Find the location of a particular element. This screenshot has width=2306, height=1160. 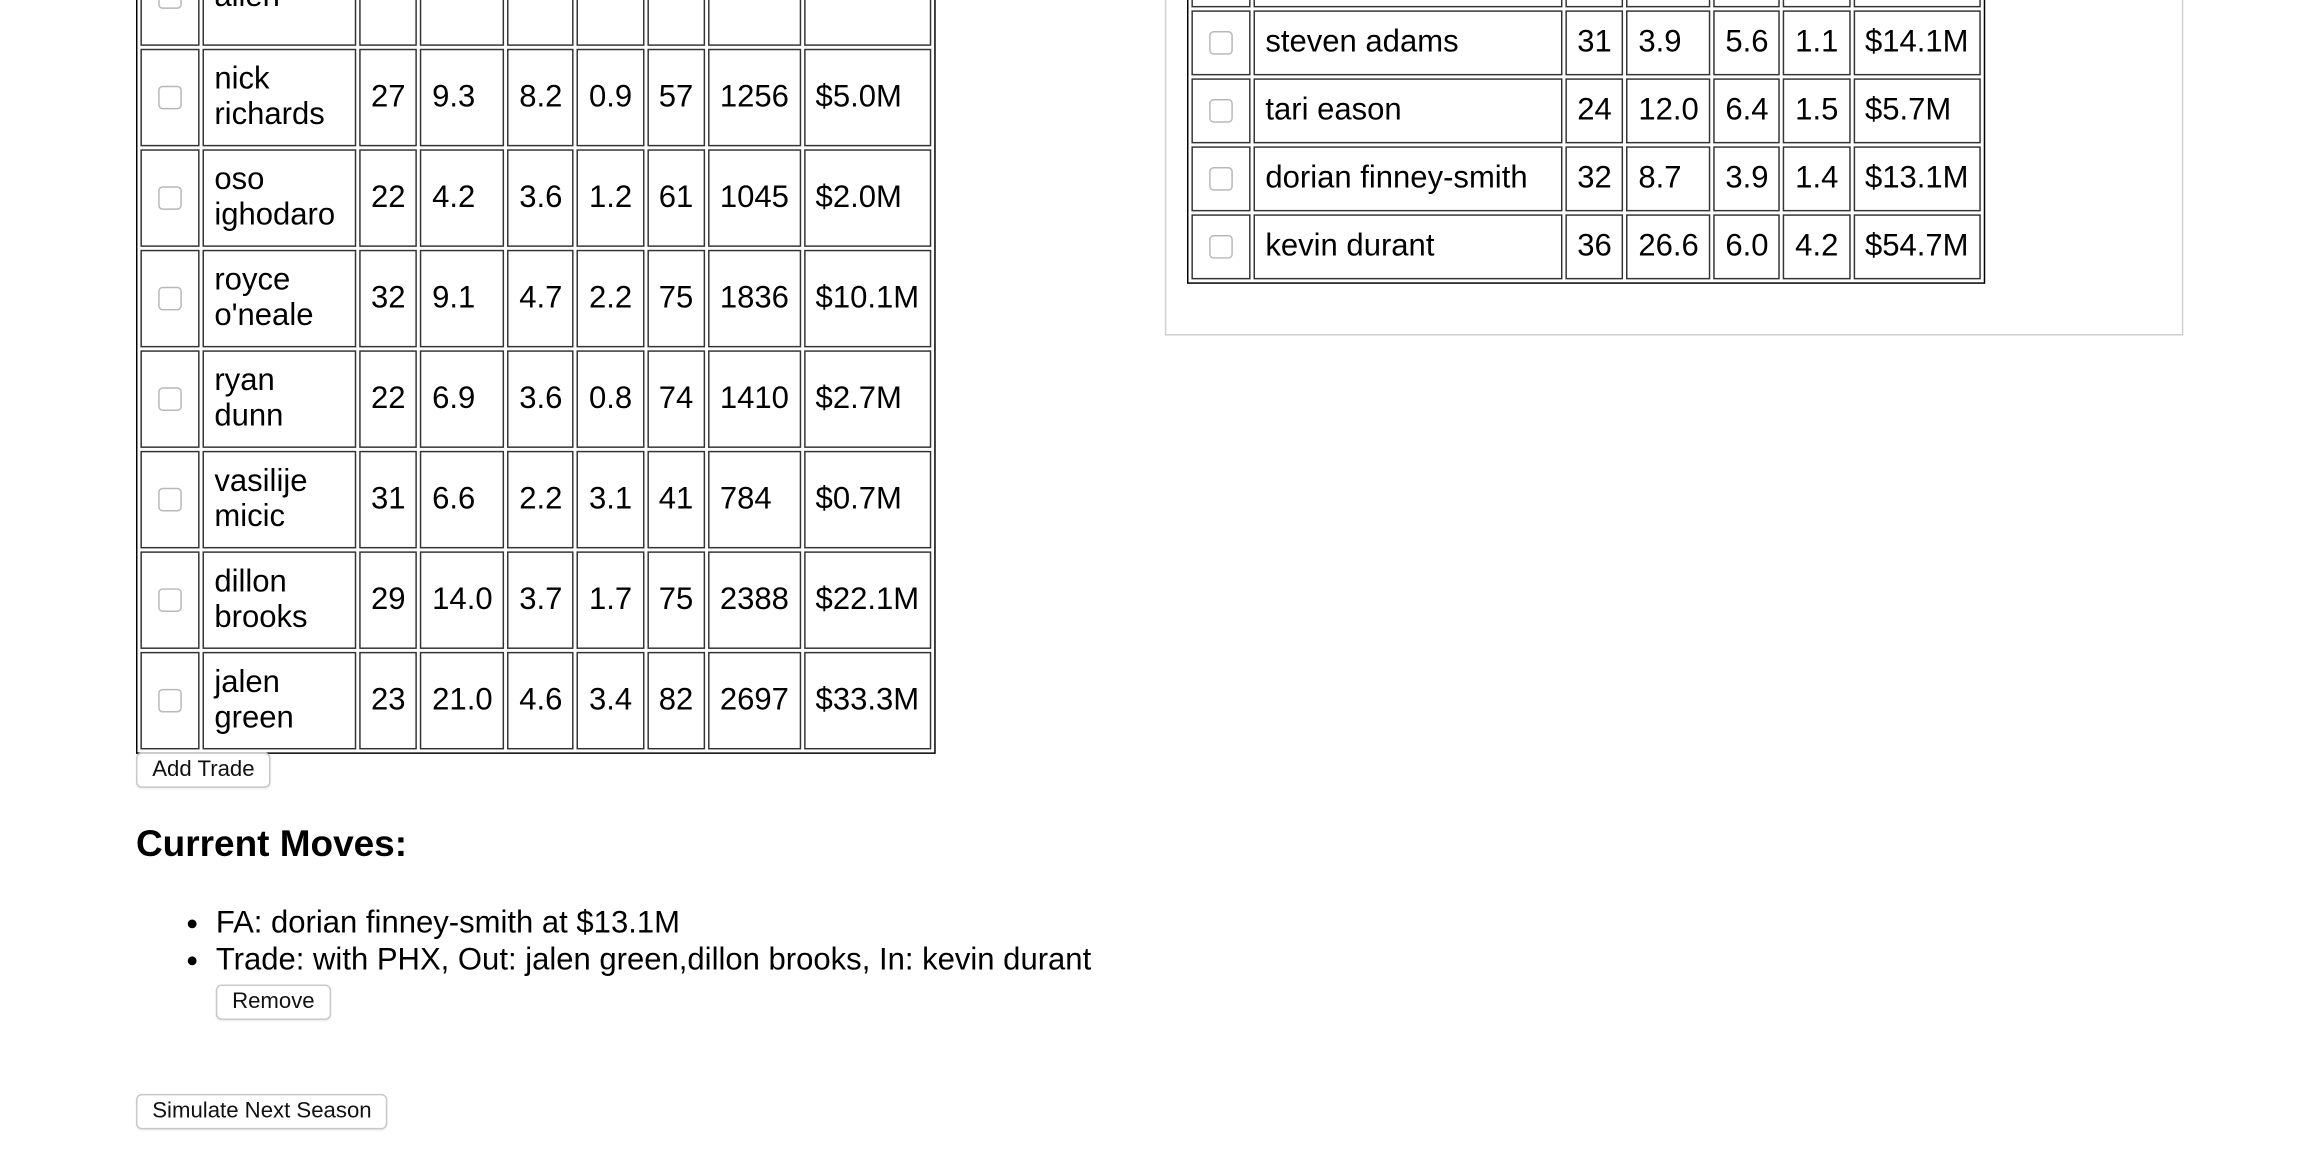

player-rebounds: 3.7 is located at coordinates (541, 600).